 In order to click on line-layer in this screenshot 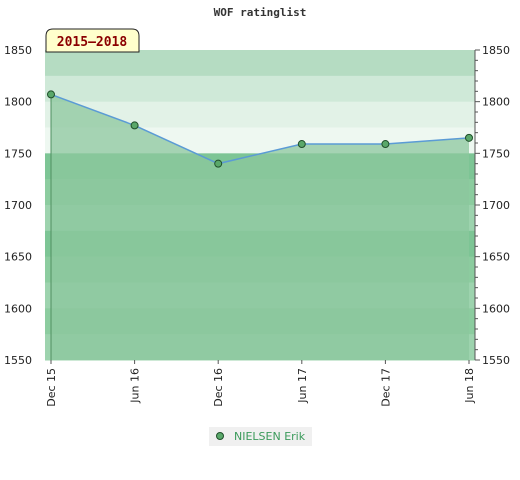, I will do `click(260, 129)`.